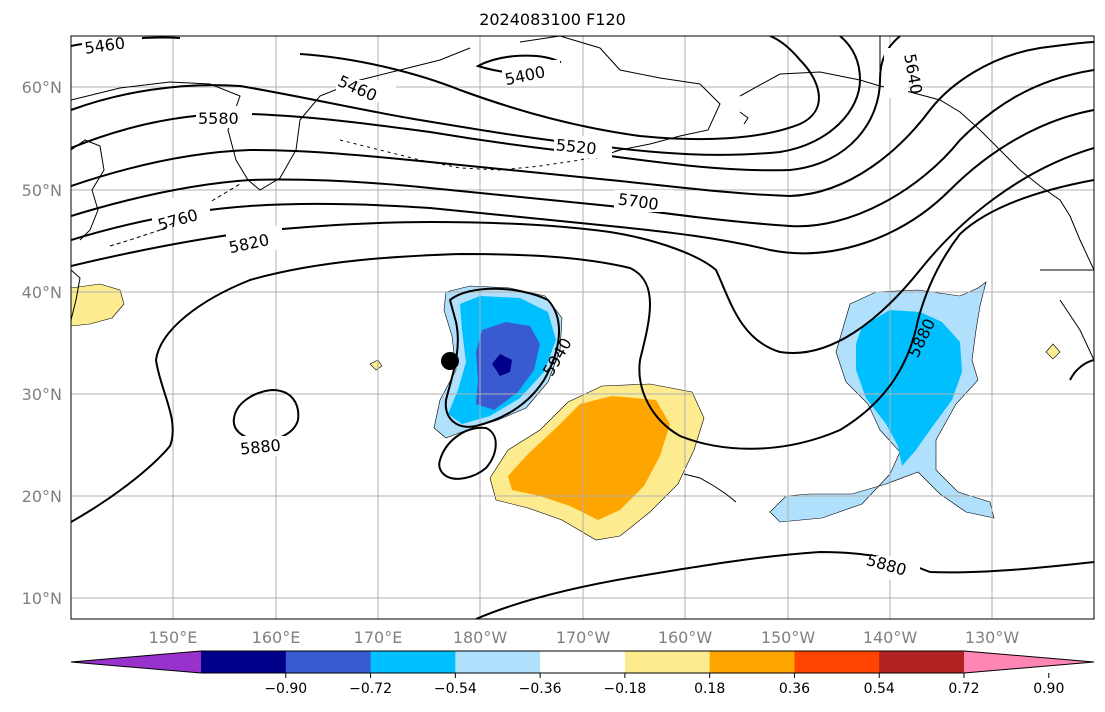 Image resolution: width=1105 pixels, height=712 pixels. What do you see at coordinates (576, 146) in the screenshot?
I see `contour-label-5520: 5520` at bounding box center [576, 146].